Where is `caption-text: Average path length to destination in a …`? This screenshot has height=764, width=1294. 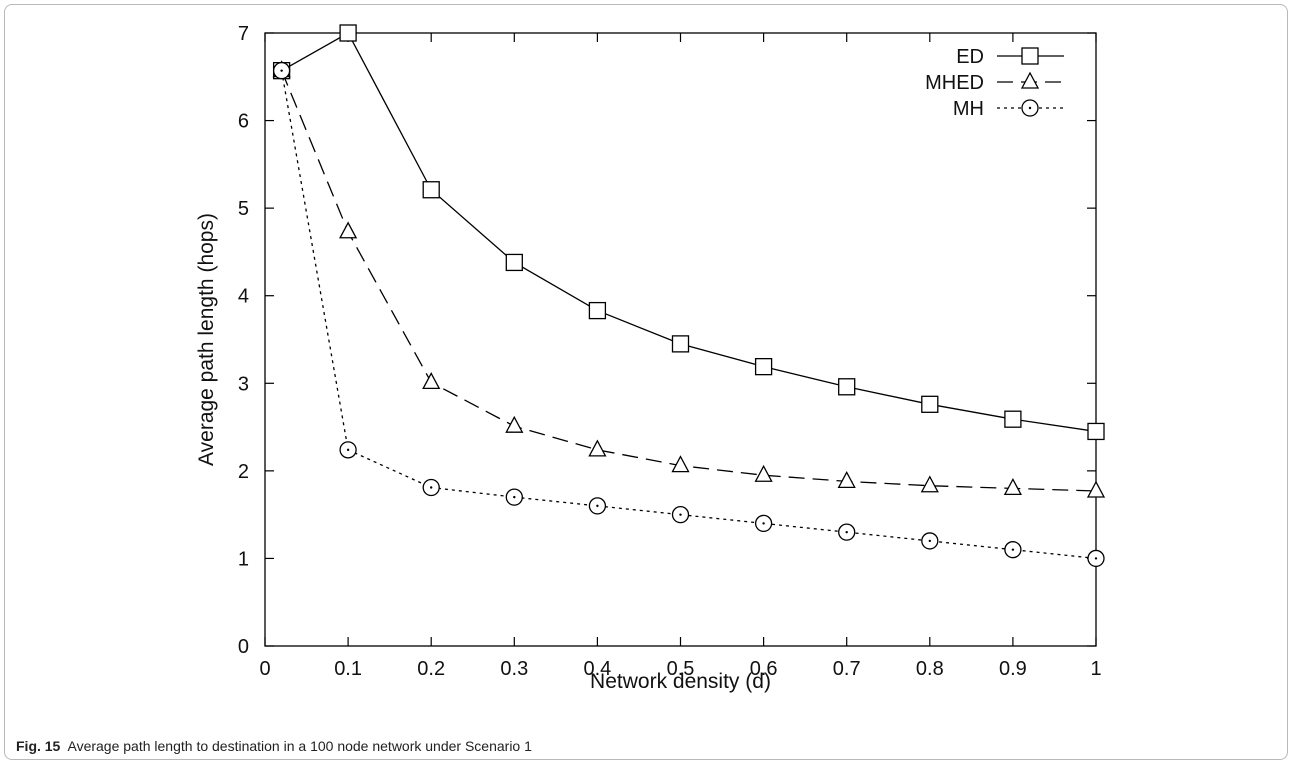
caption-text: Average path length to destination in a … is located at coordinates (299, 746).